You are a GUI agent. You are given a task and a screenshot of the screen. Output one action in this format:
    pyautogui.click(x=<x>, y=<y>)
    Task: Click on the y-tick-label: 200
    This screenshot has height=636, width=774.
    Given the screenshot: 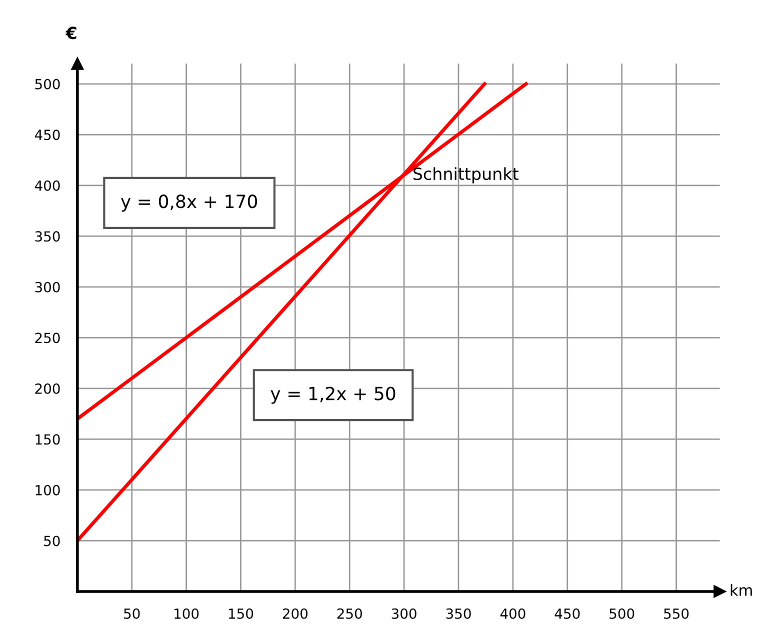 What is the action you would take?
    pyautogui.click(x=47, y=388)
    